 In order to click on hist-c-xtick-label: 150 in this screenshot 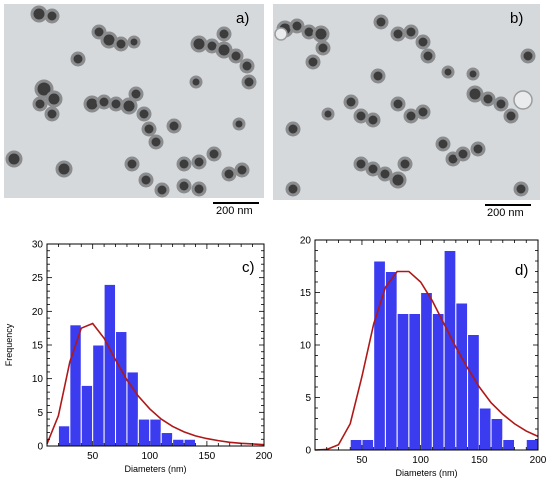, I will do `click(207, 456)`.